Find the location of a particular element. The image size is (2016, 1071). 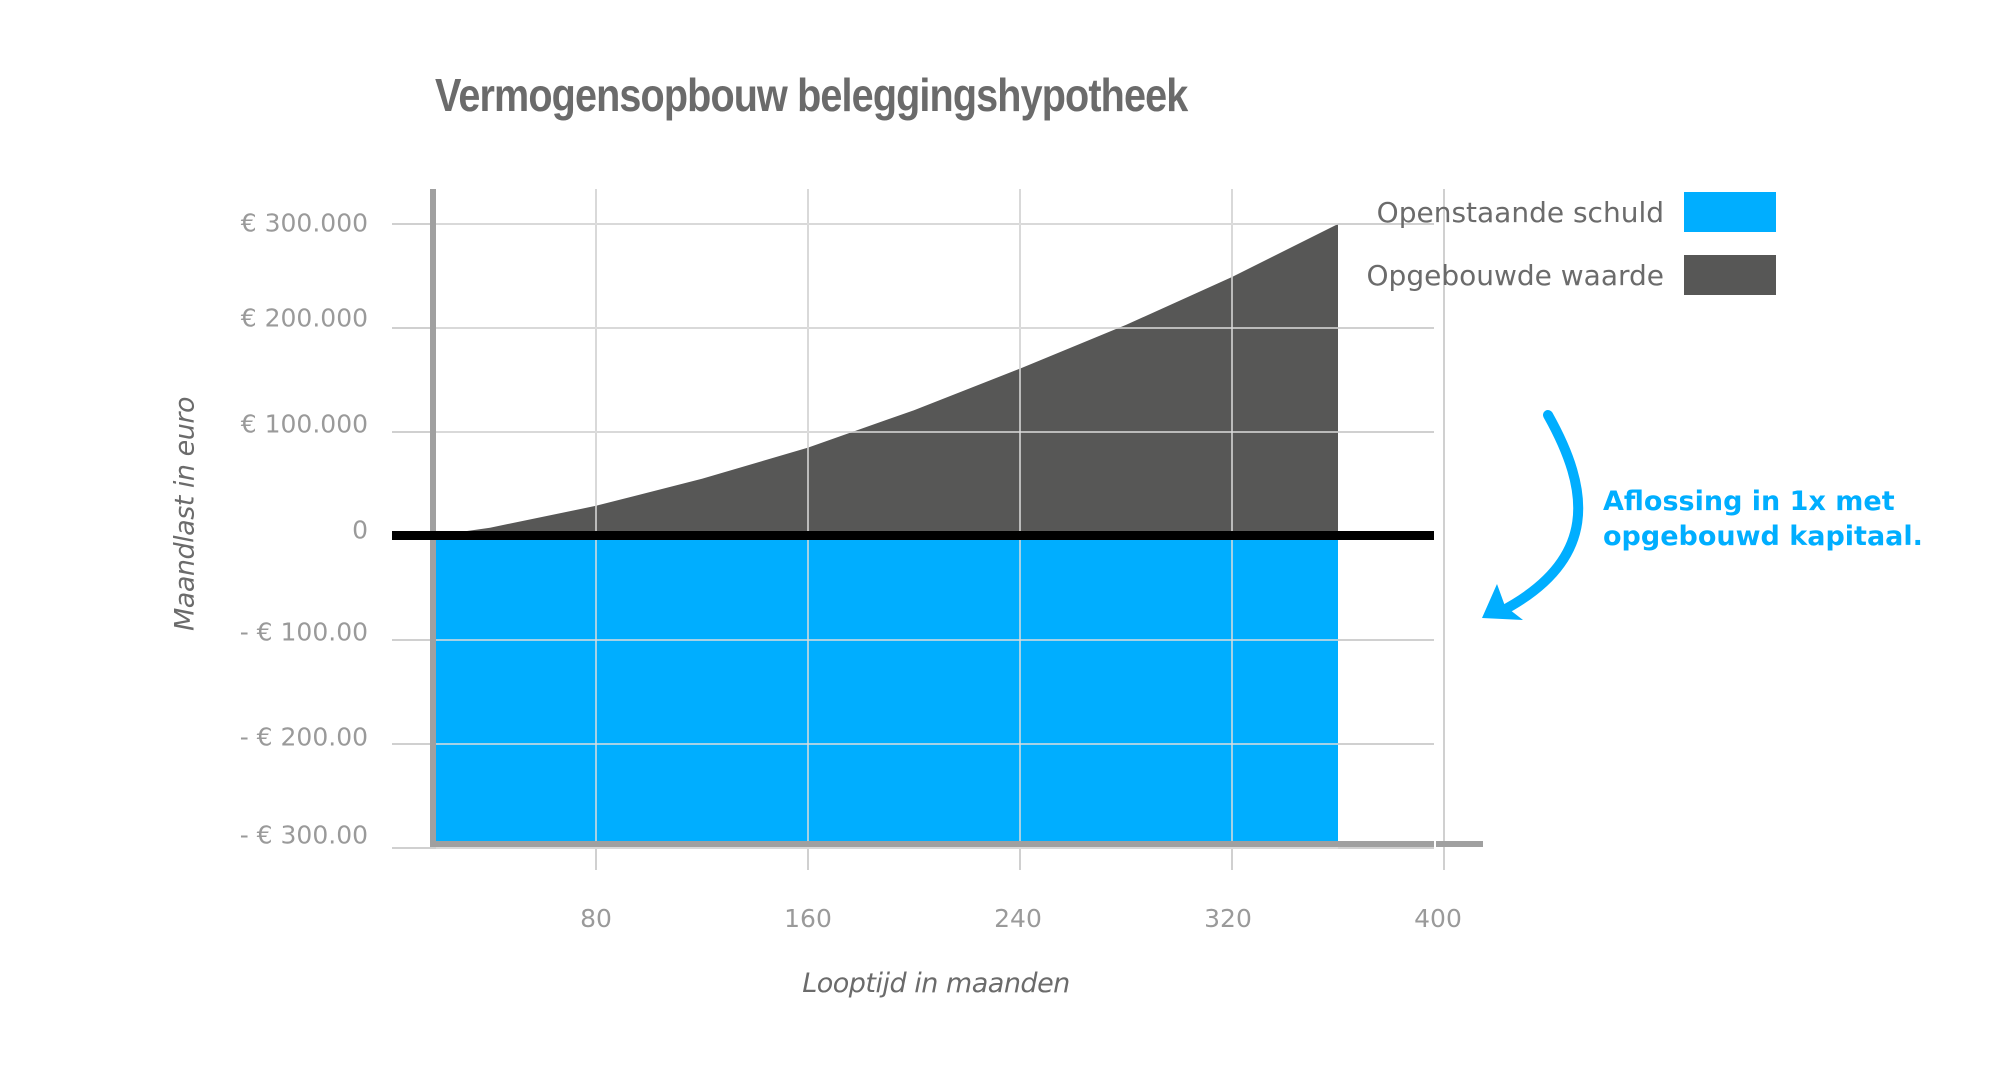

annotation-line-1: Aflossing in 1x met is located at coordinates (1749, 501).